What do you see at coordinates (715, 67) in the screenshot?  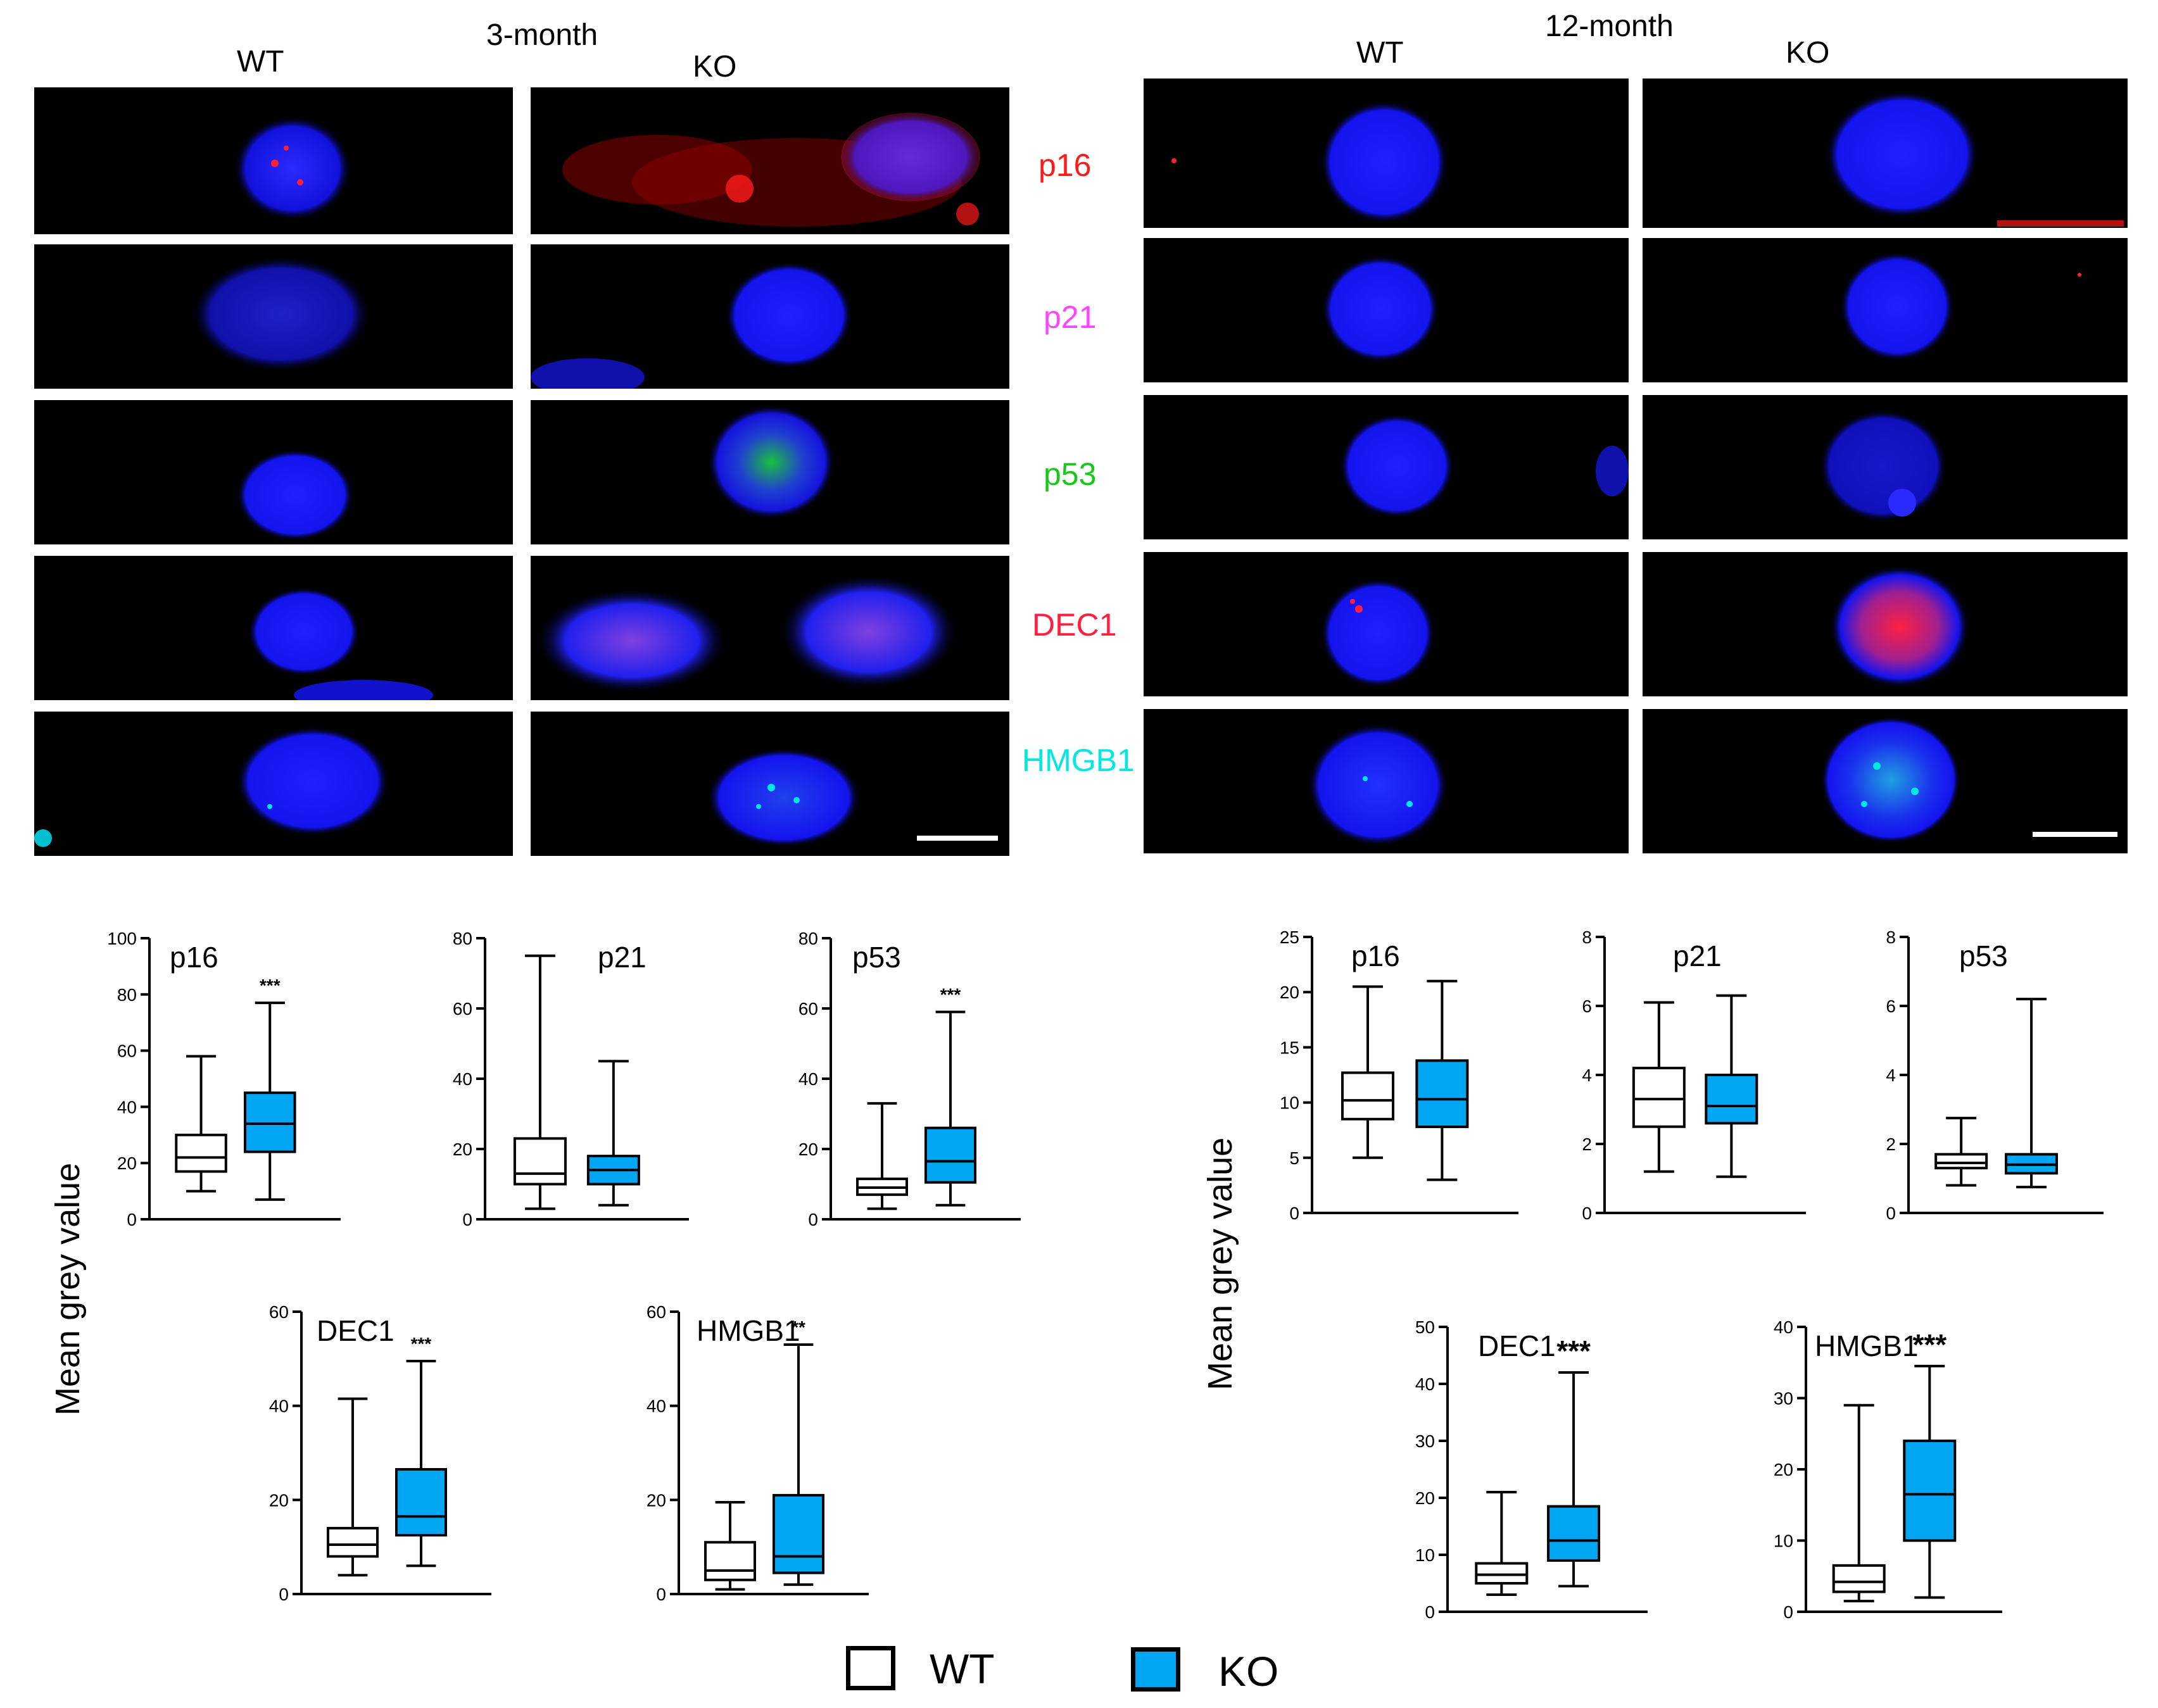 I see `panel-3m-ko-label: KO` at bounding box center [715, 67].